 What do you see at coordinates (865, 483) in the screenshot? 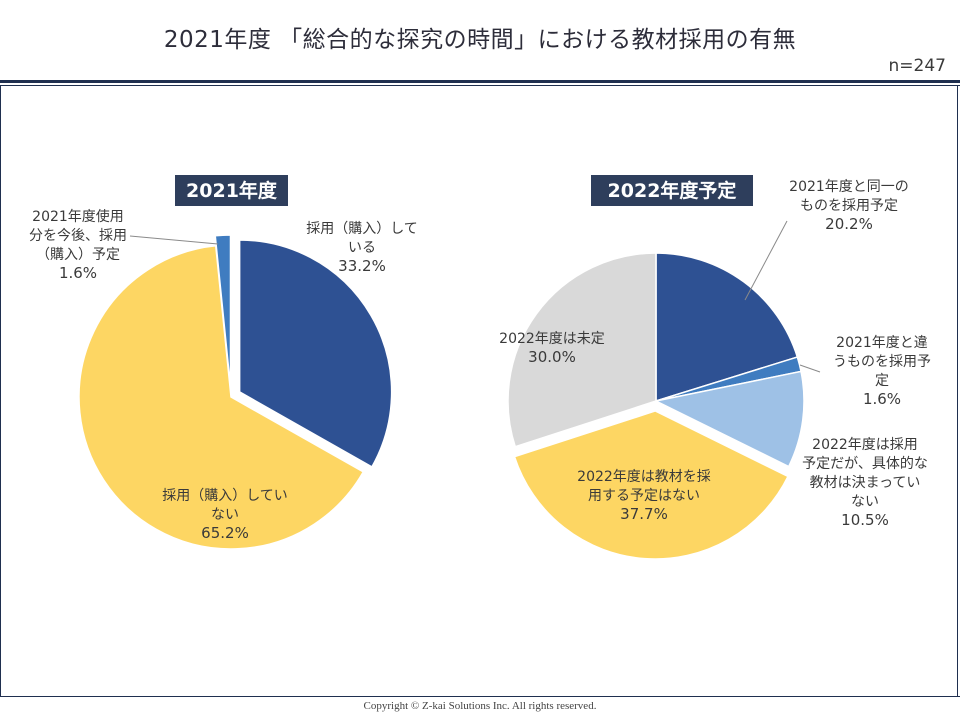
I see `slice-label: 2022年度は採用予定だが、具体的な教材は決まっていない 10.5%` at bounding box center [865, 483].